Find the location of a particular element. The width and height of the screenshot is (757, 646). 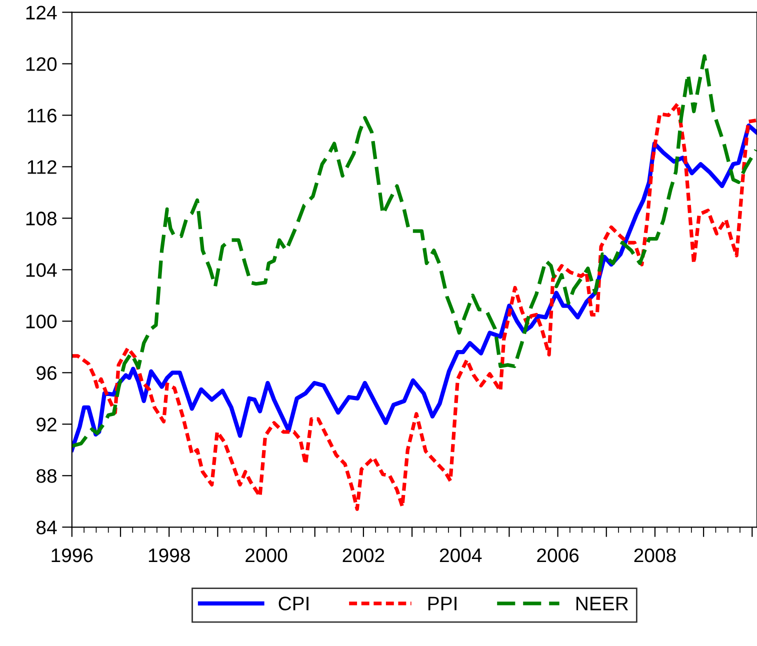

y-tick-label: 96 is located at coordinates (46, 373).